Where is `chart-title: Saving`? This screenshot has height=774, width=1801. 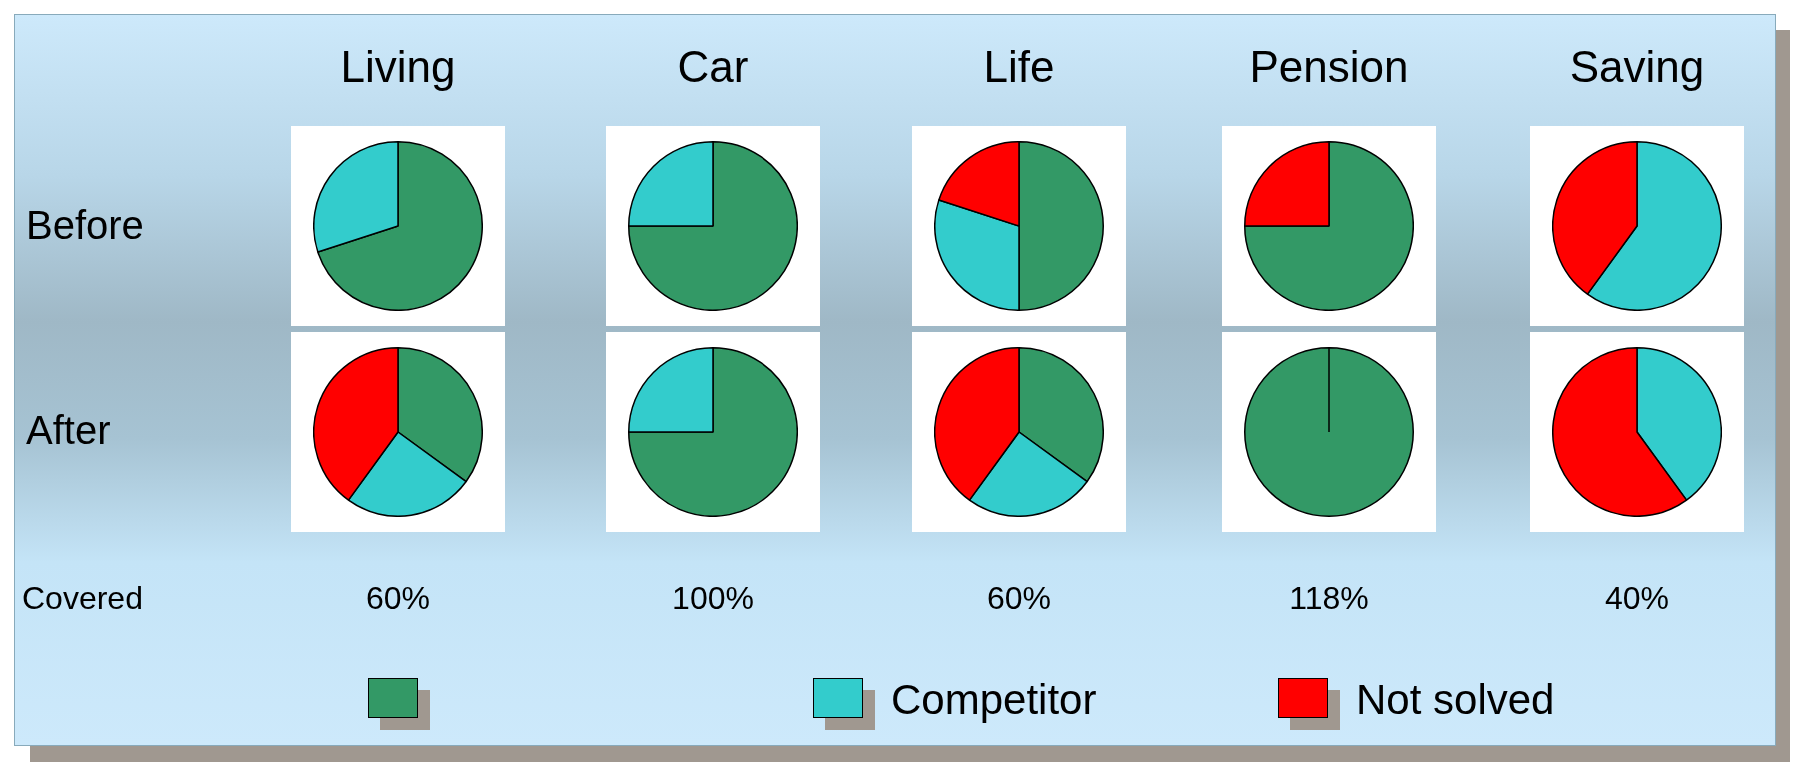 chart-title: Saving is located at coordinates (1637, 67).